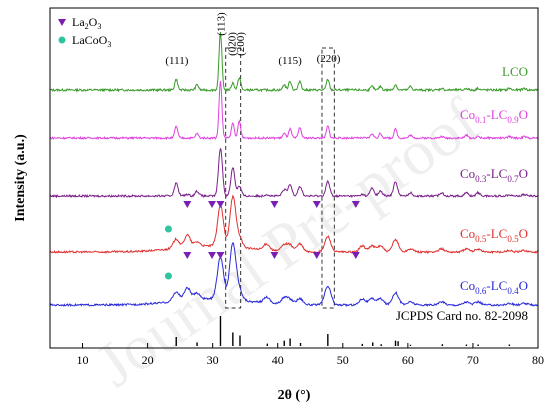 The width and height of the screenshot is (553, 413). I want to click on x-tick-label: 70, so click(473, 360).